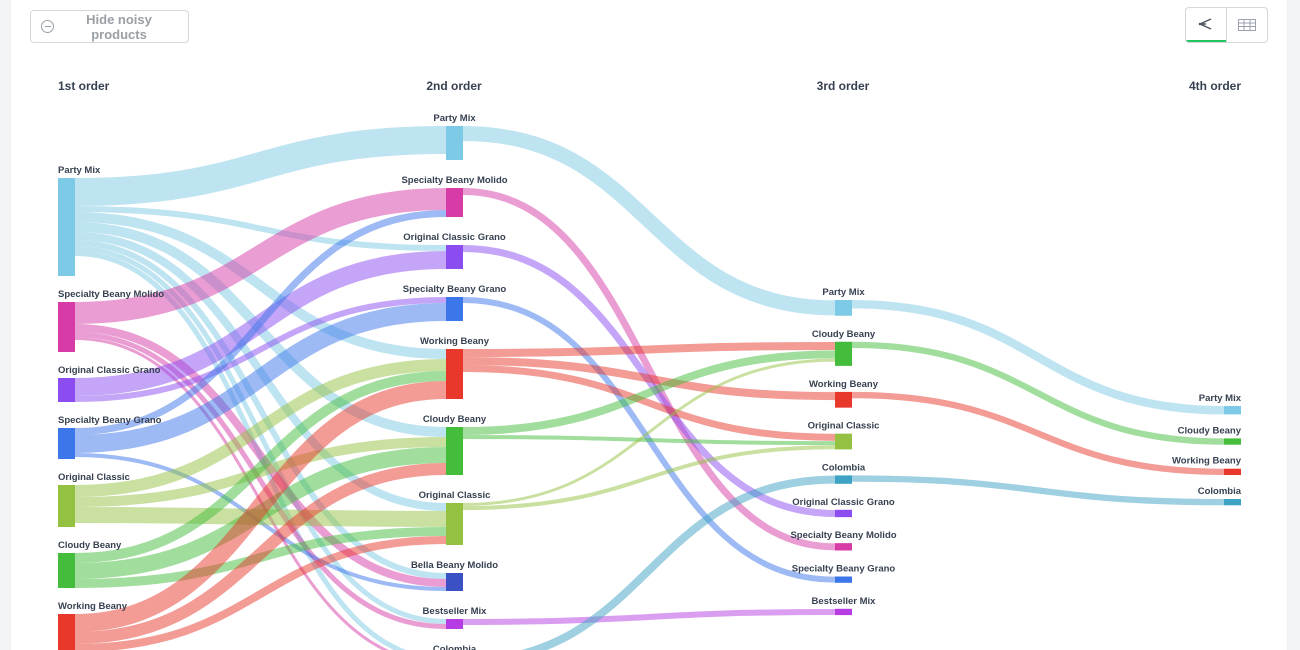 Image resolution: width=1300 pixels, height=650 pixels. Describe the element at coordinates (843, 579) in the screenshot. I see `node-3-specialty-beany-grano` at that location.